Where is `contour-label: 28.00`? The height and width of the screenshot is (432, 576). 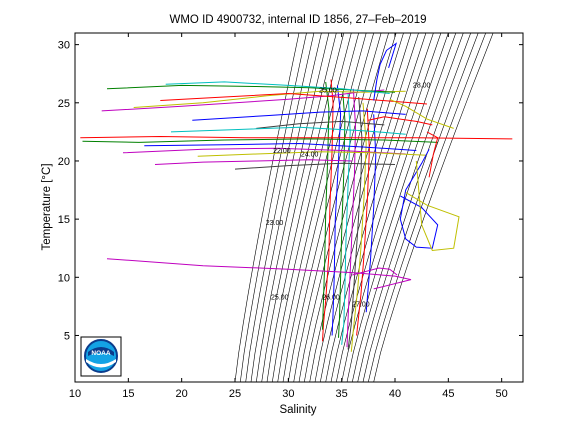 contour-label: 28.00 is located at coordinates (422, 86).